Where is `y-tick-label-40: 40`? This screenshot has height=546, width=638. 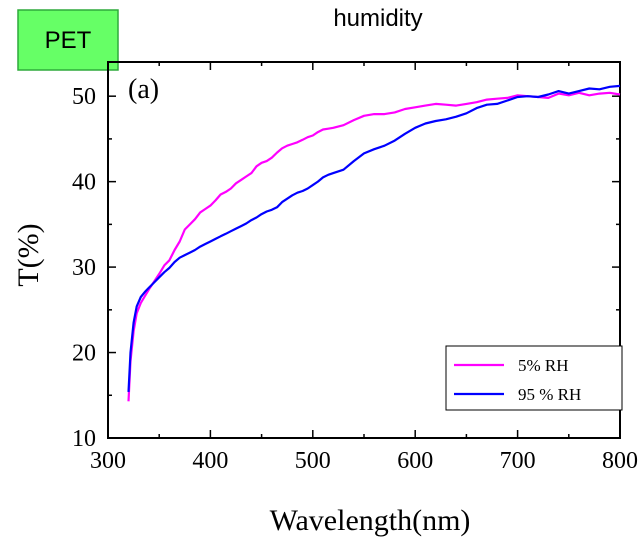 y-tick-label-40: 40 is located at coordinates (84, 183).